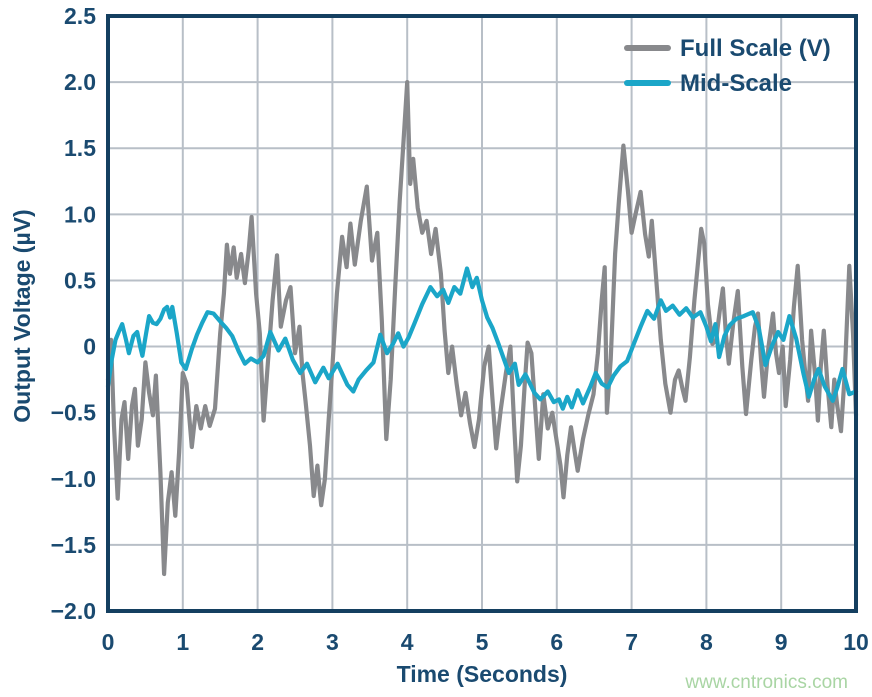 The image size is (872, 697). What do you see at coordinates (74, 313) in the screenshot?
I see `y-tick-labels: −2.0 −1.5 −1.0 −0.5 0 0.5 1.0 1.5 2.0 2.5` at bounding box center [74, 313].